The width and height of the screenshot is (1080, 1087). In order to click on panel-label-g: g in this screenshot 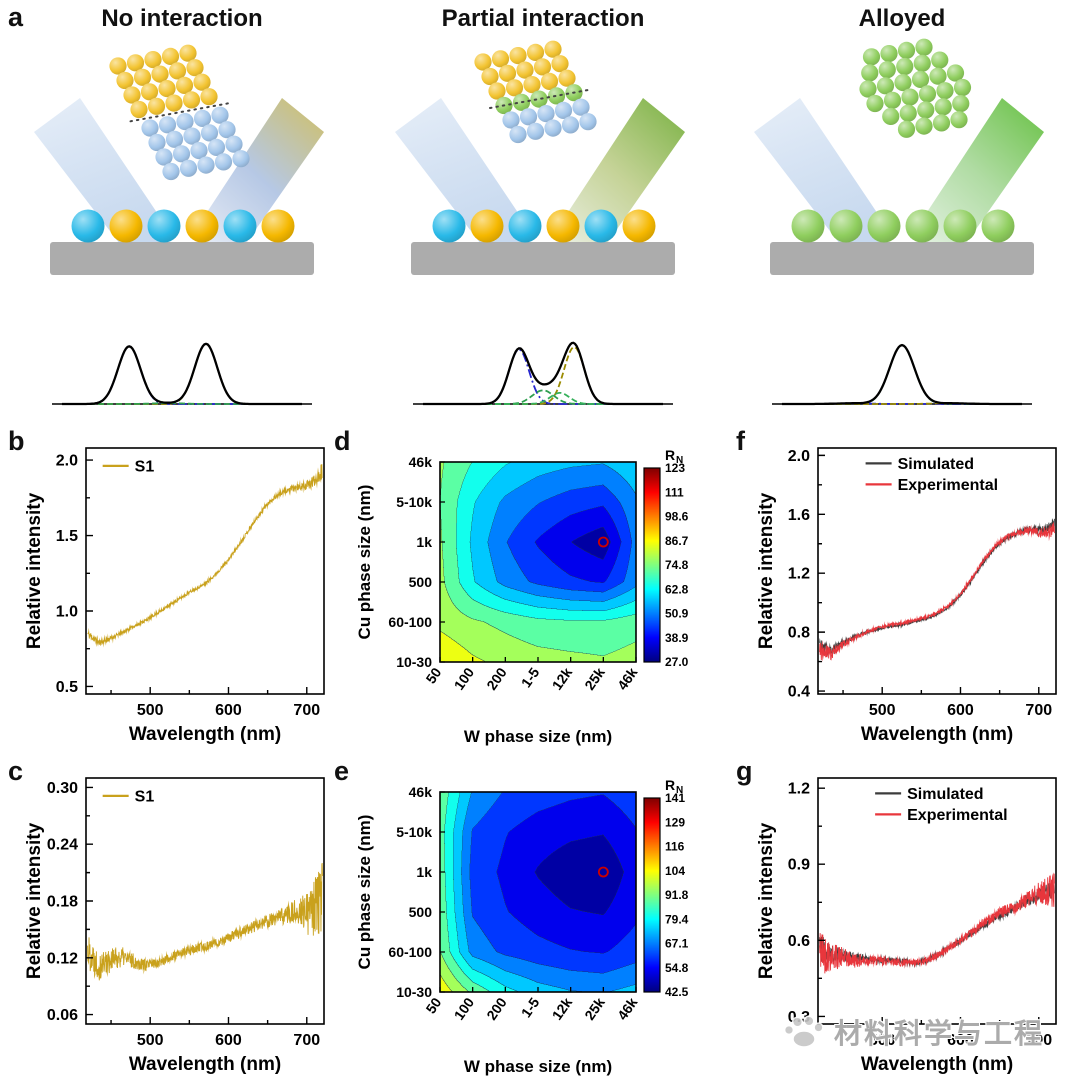, I will do `click(744, 771)`.